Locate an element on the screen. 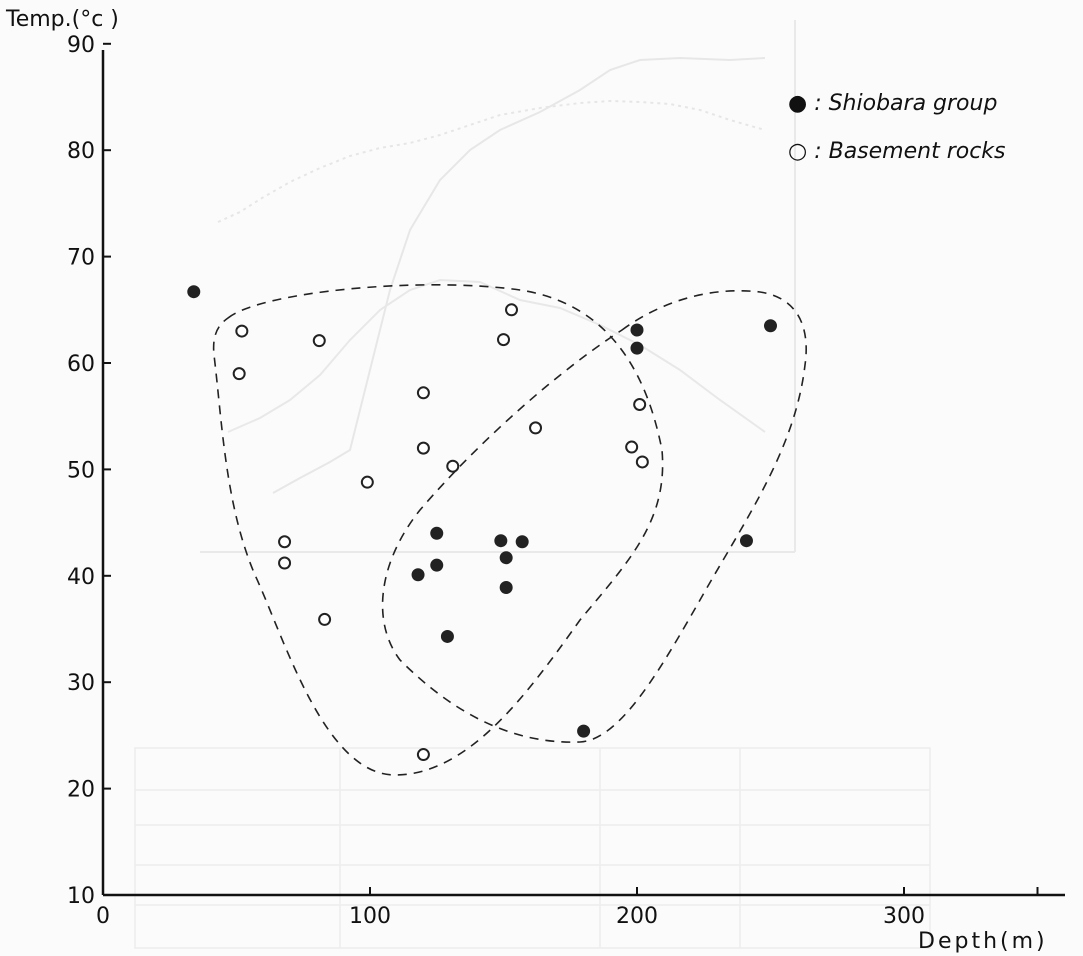 This screenshot has height=956, width=1083. x-ticks: 0 100 200 300 is located at coordinates (567, 908).